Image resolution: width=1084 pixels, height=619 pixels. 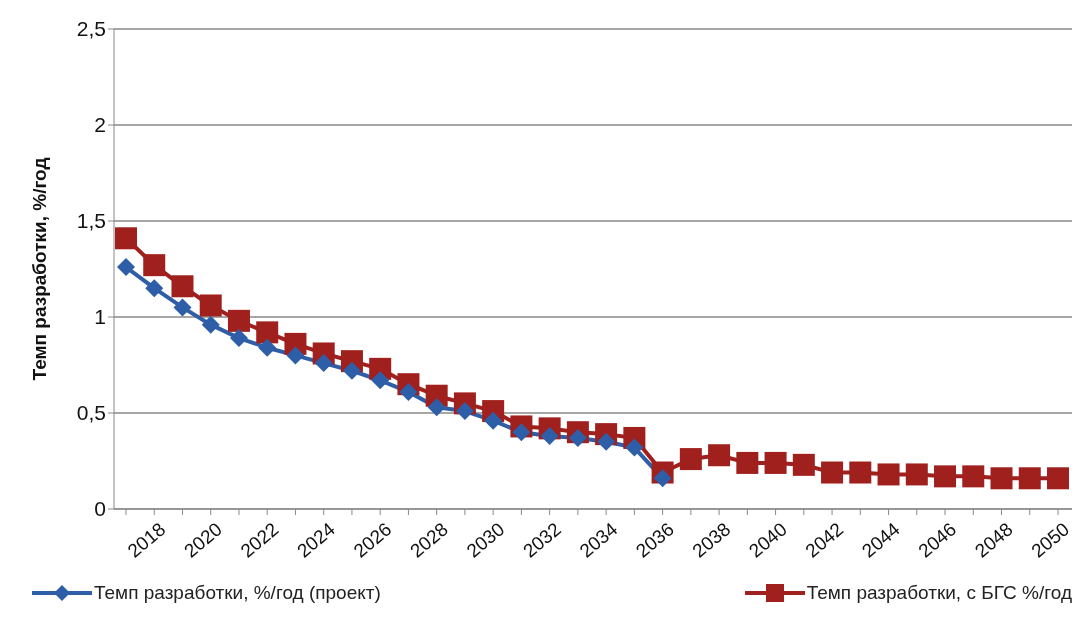 I want to click on legend-label: Темп разработки, с БГС %/год, so click(x=939, y=593).